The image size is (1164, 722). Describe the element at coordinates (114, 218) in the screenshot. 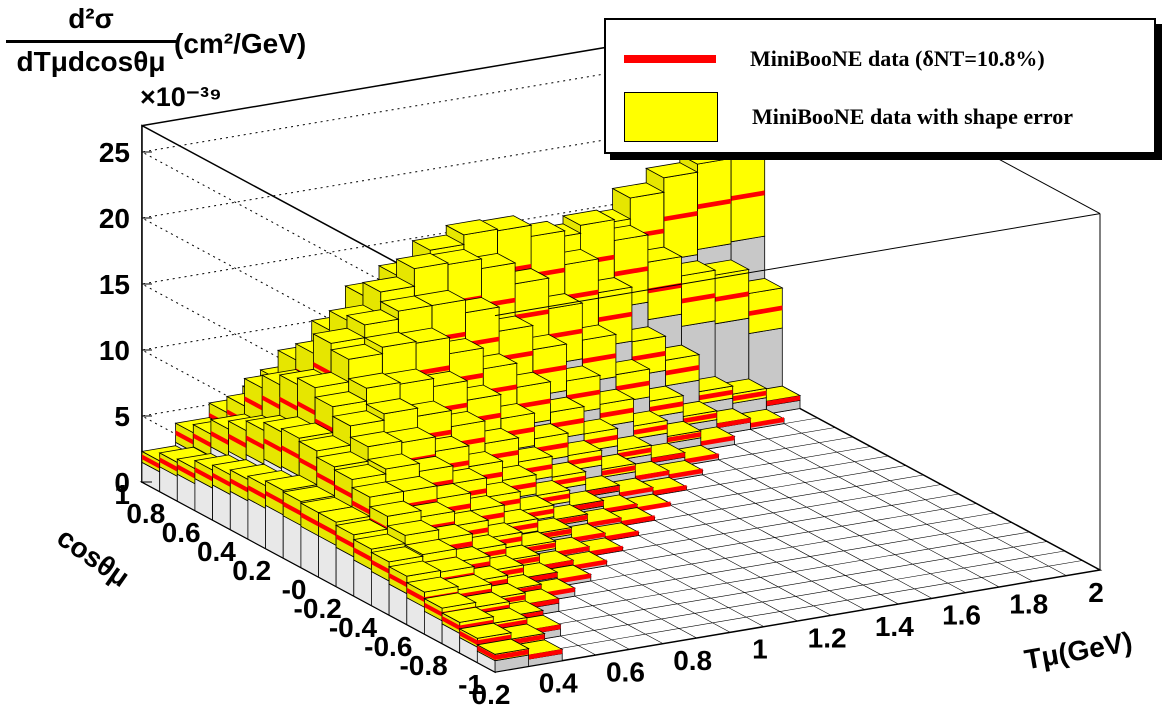

I see `y-tick-label: 20` at that location.